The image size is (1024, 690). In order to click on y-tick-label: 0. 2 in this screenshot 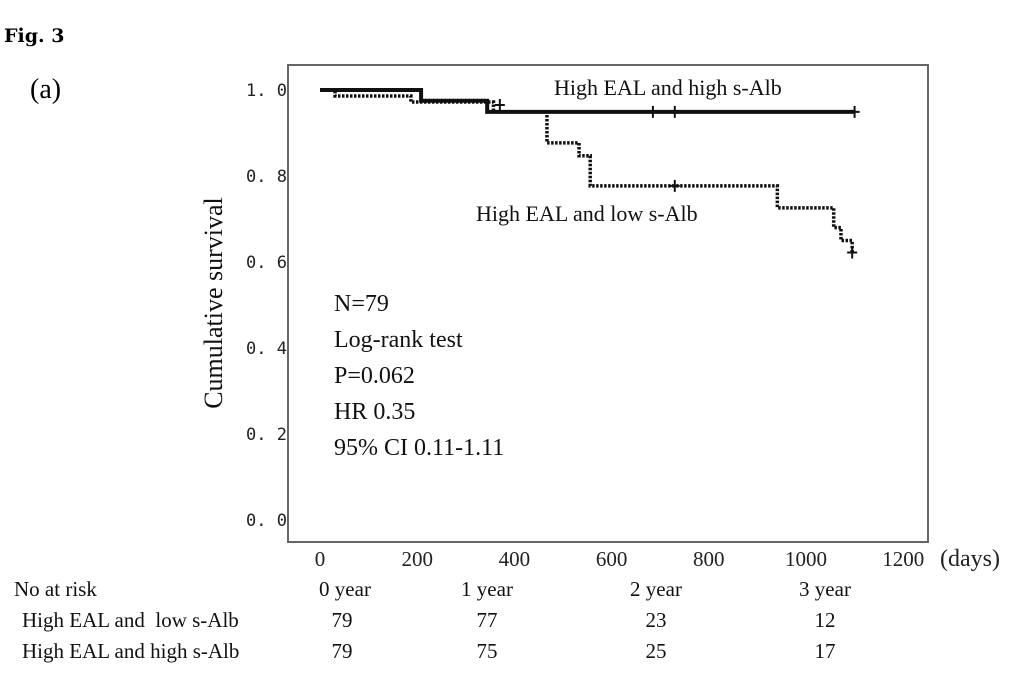, I will do `click(266, 435)`.